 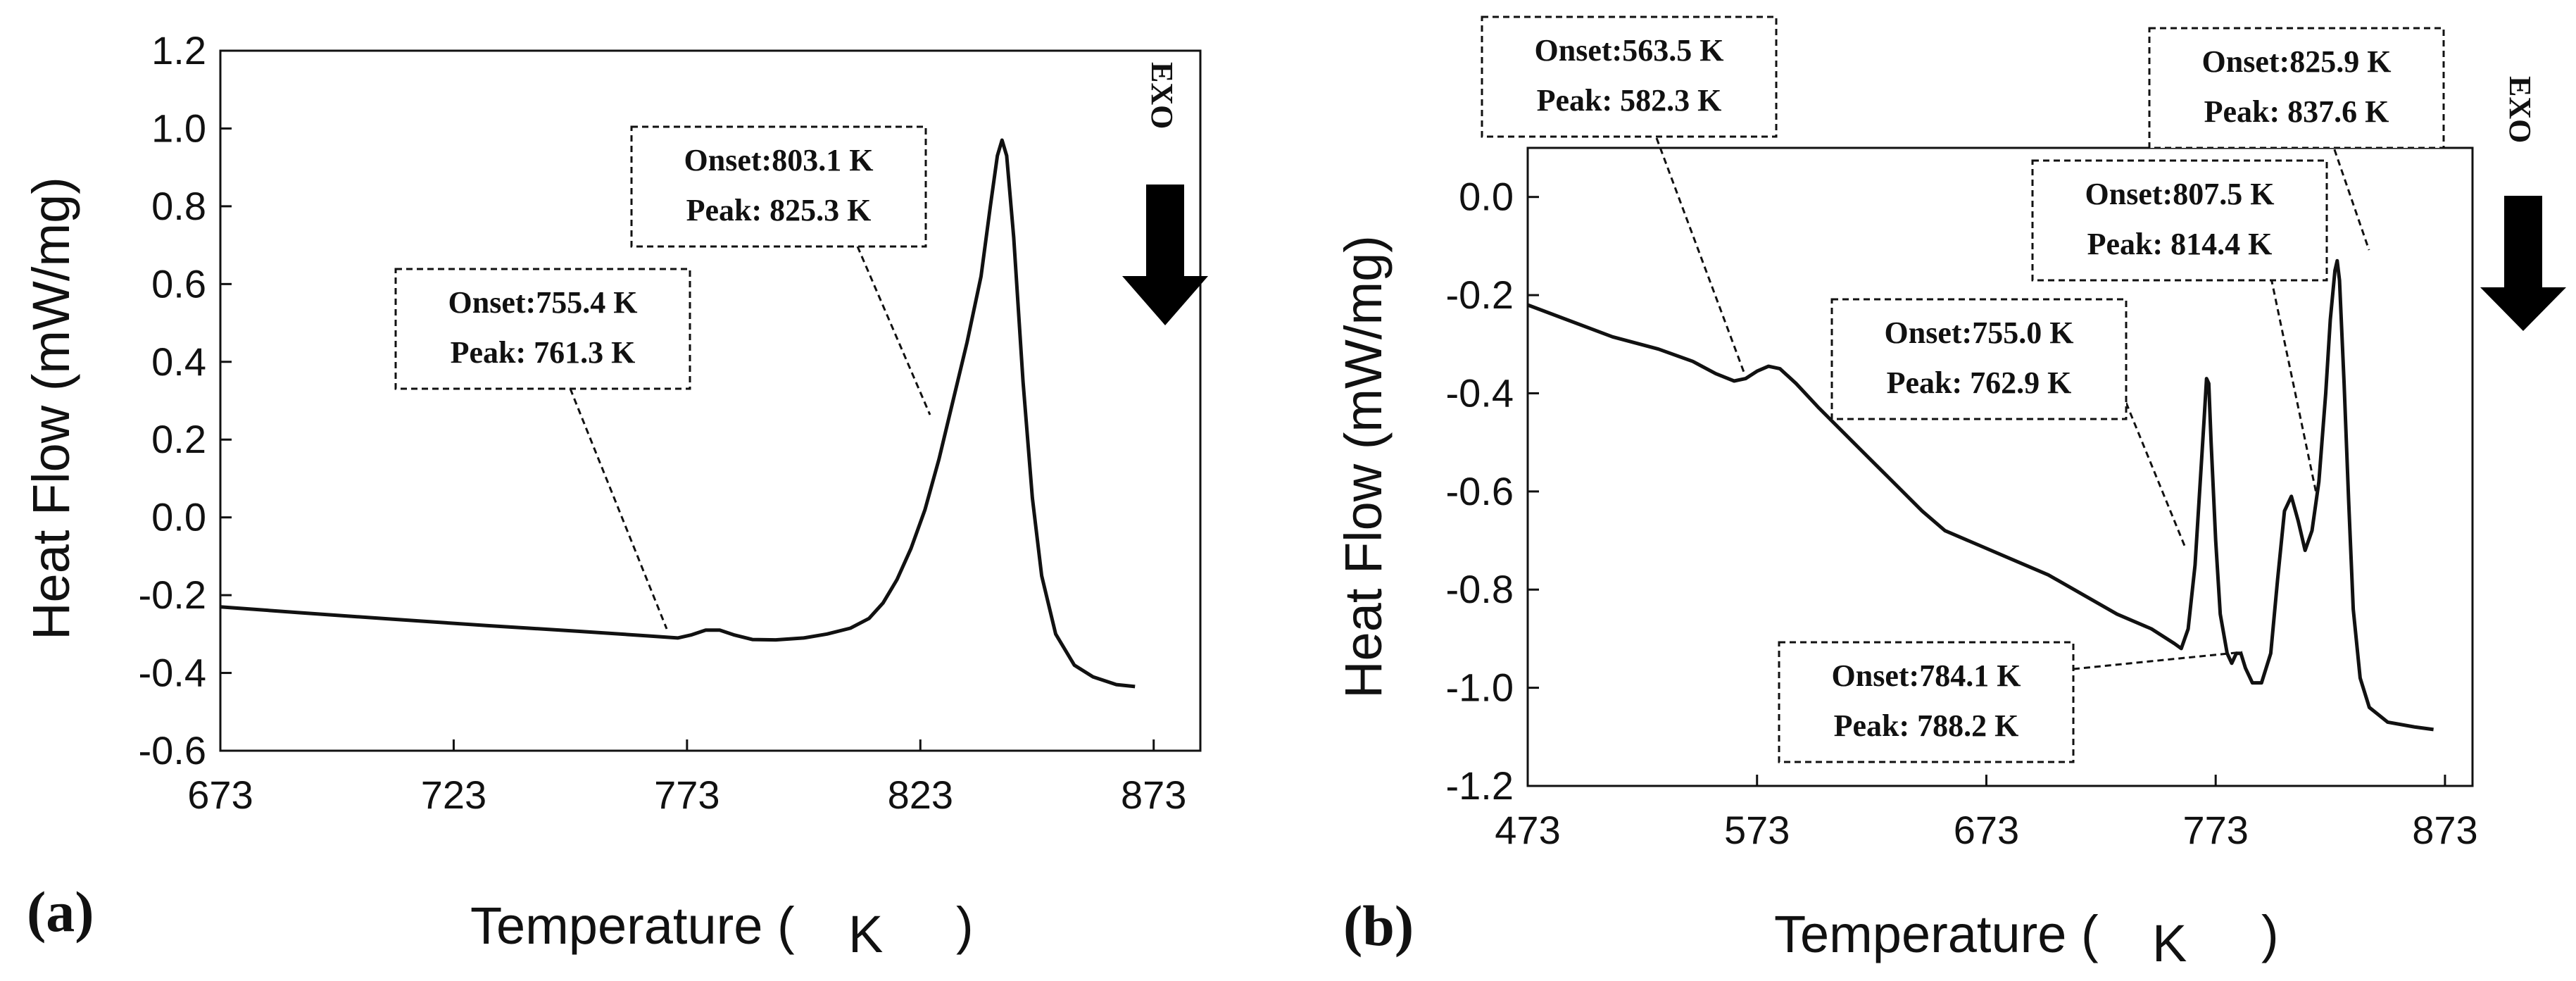 I want to click on y-tick-label: -1.2, so click(x=1480, y=785).